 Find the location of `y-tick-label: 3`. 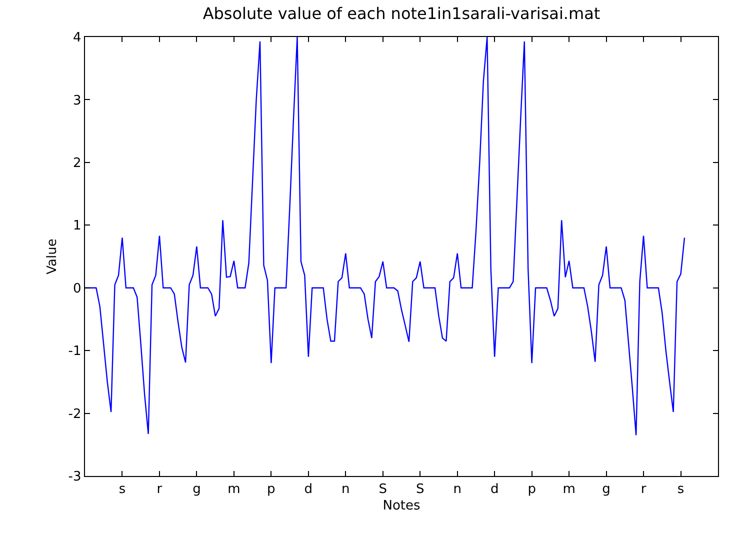

y-tick-label: 3 is located at coordinates (77, 100).